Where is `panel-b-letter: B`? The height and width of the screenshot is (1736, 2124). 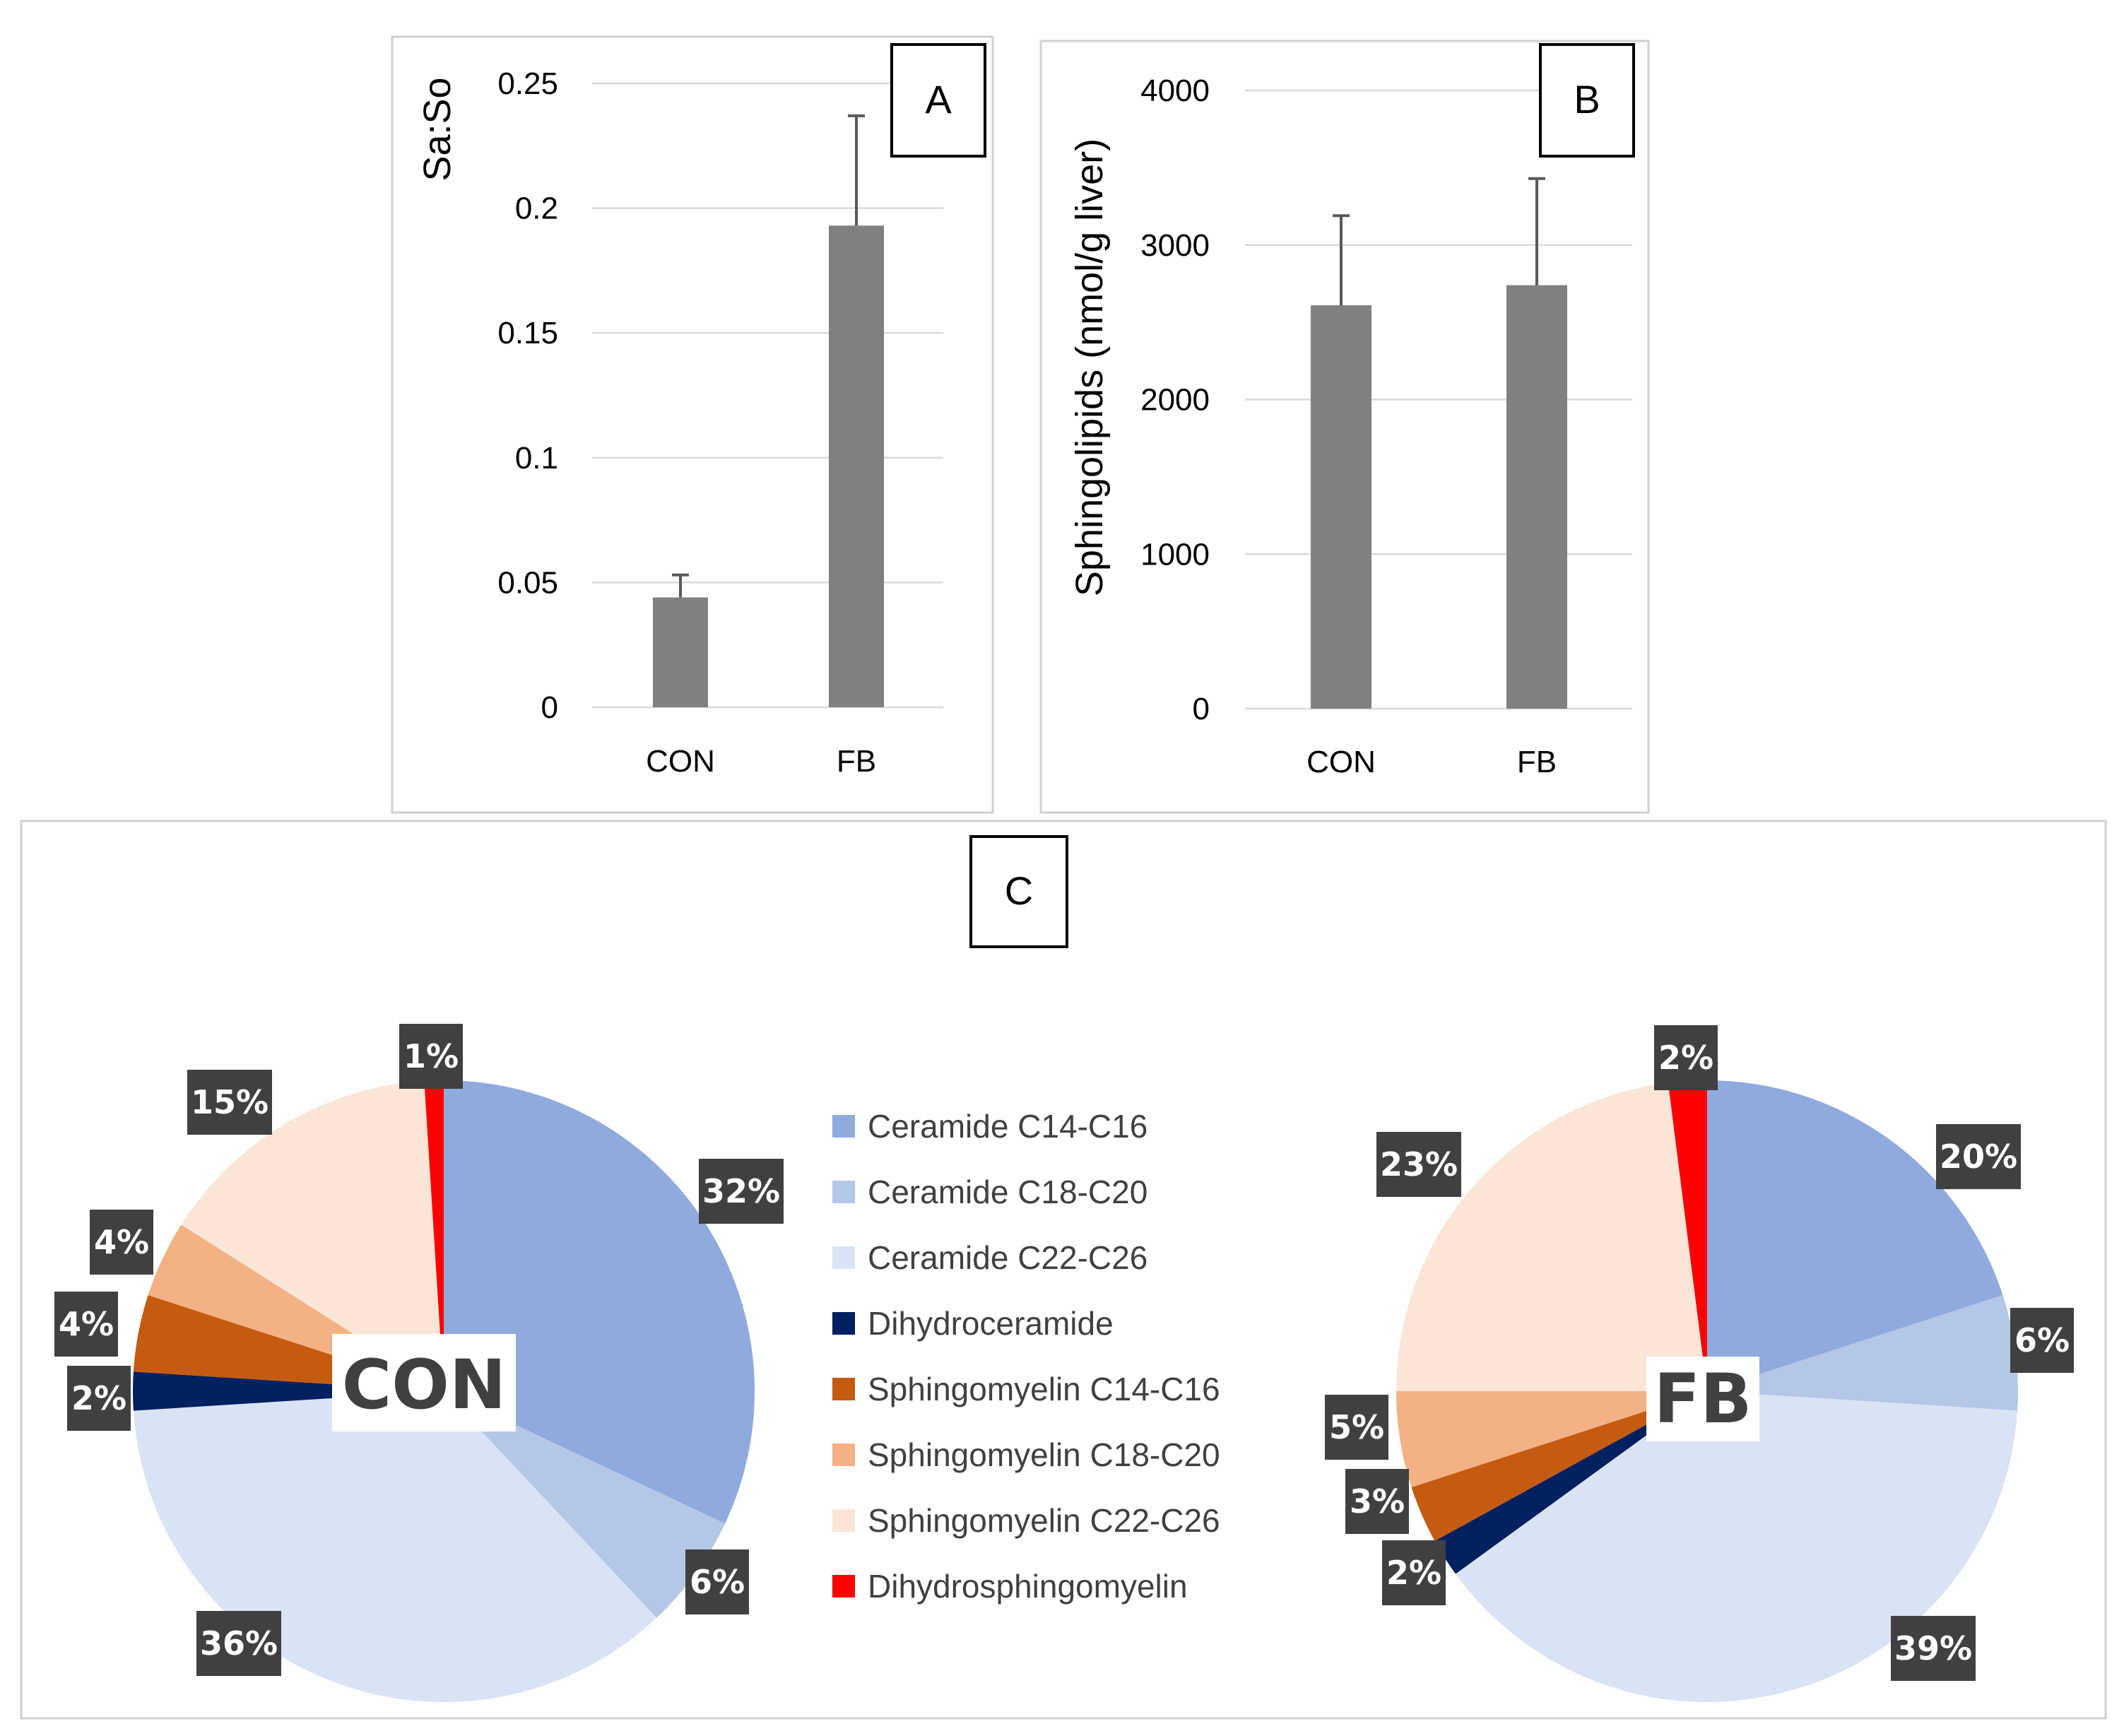 panel-b-letter: B is located at coordinates (1587, 99).